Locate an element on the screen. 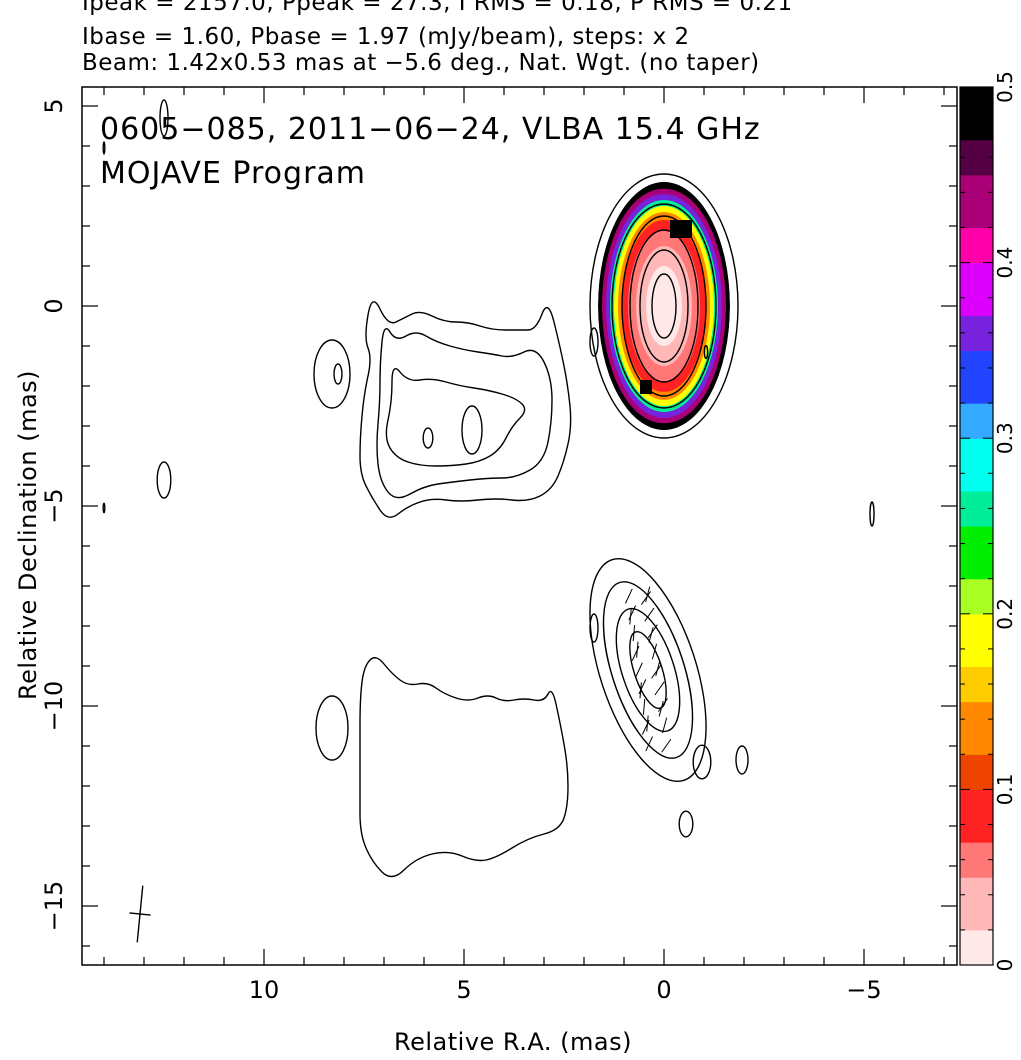 The image size is (1021, 1060). lower-extended-contour is located at coordinates (464, 767).